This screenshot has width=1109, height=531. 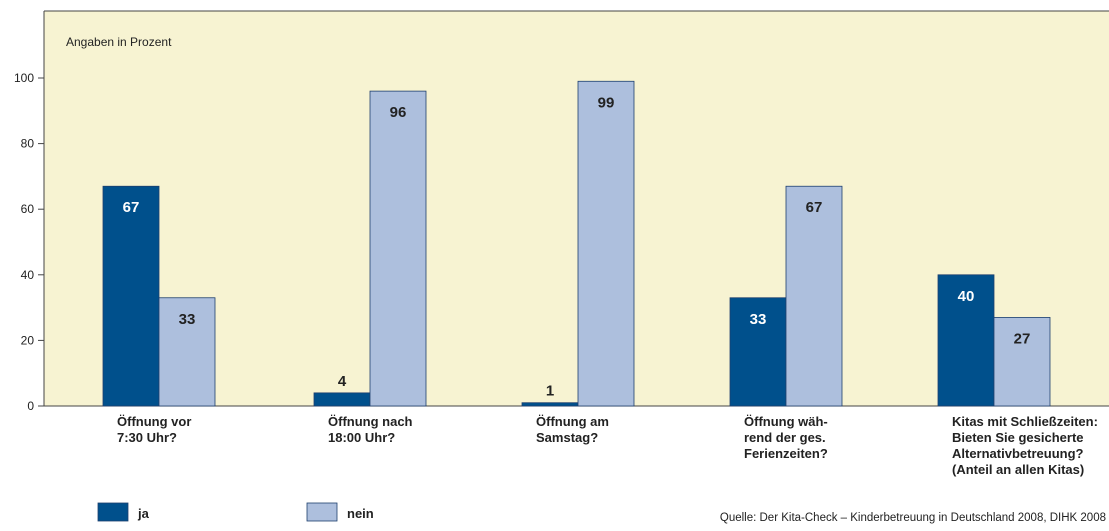 What do you see at coordinates (143, 513) in the screenshot?
I see `legend-label-ja: ja` at bounding box center [143, 513].